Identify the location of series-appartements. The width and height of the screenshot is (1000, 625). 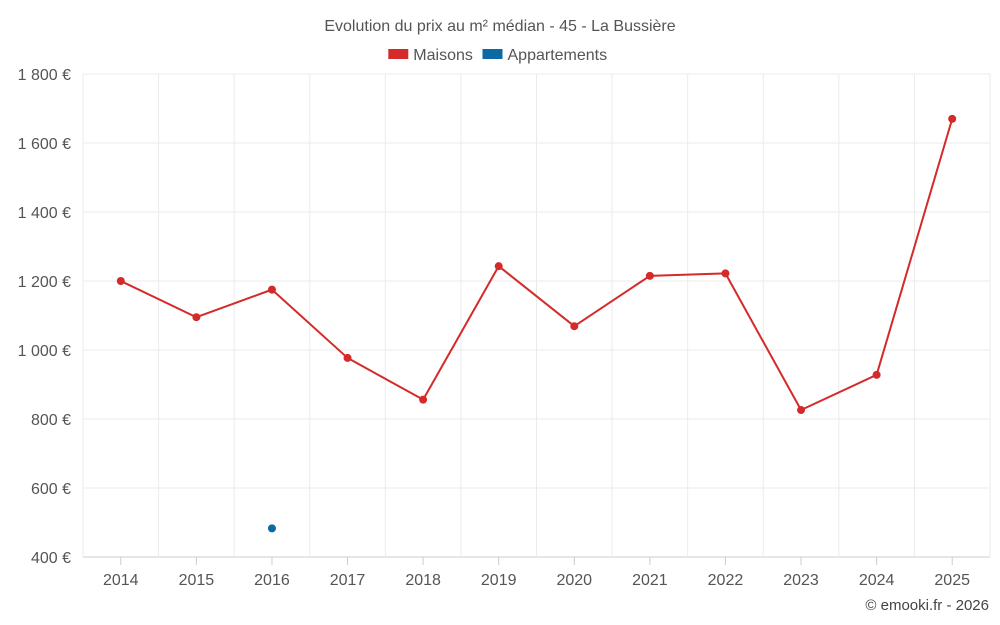
(271, 528).